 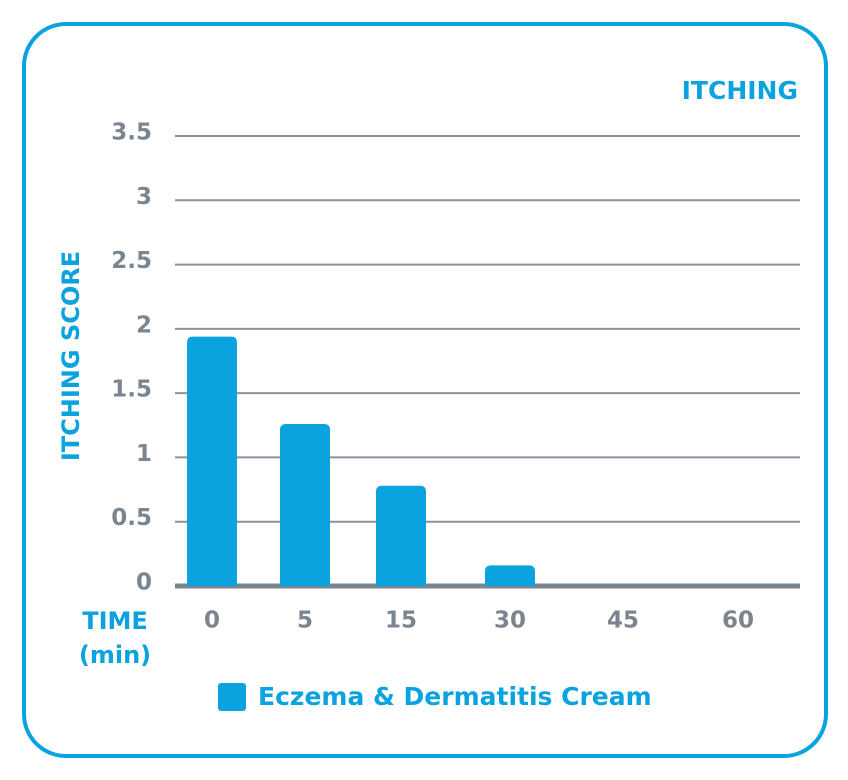 I want to click on x-tick-label: 60, so click(x=738, y=621).